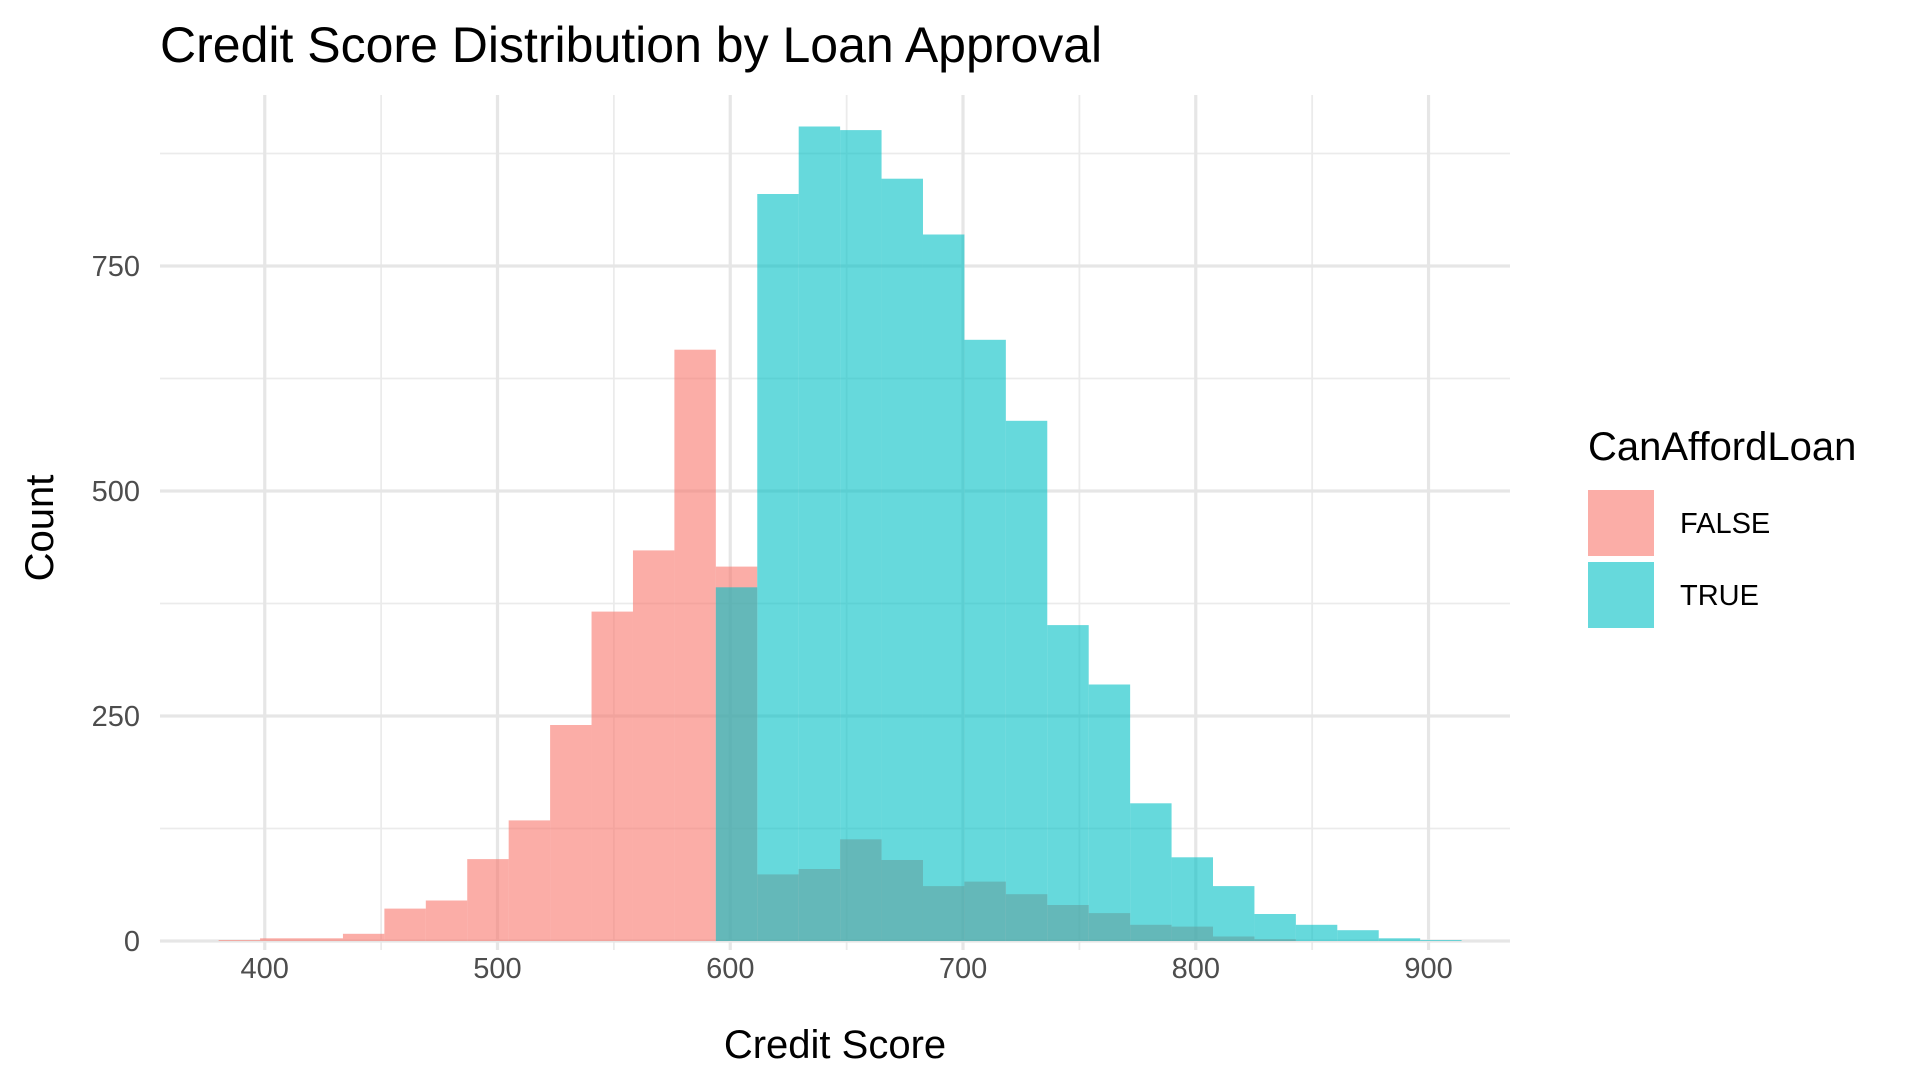  I want to click on legend-swatch-true, so click(1621, 595).